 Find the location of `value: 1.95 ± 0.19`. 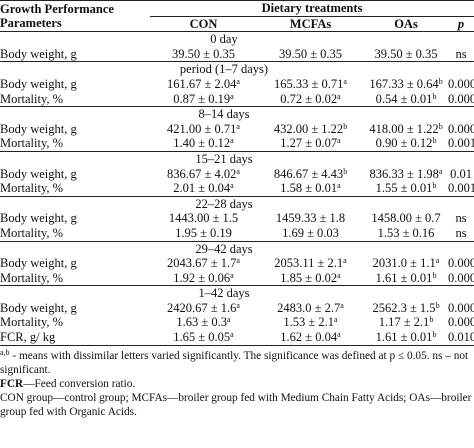

value: 1.95 ± 0.19 is located at coordinates (203, 232).